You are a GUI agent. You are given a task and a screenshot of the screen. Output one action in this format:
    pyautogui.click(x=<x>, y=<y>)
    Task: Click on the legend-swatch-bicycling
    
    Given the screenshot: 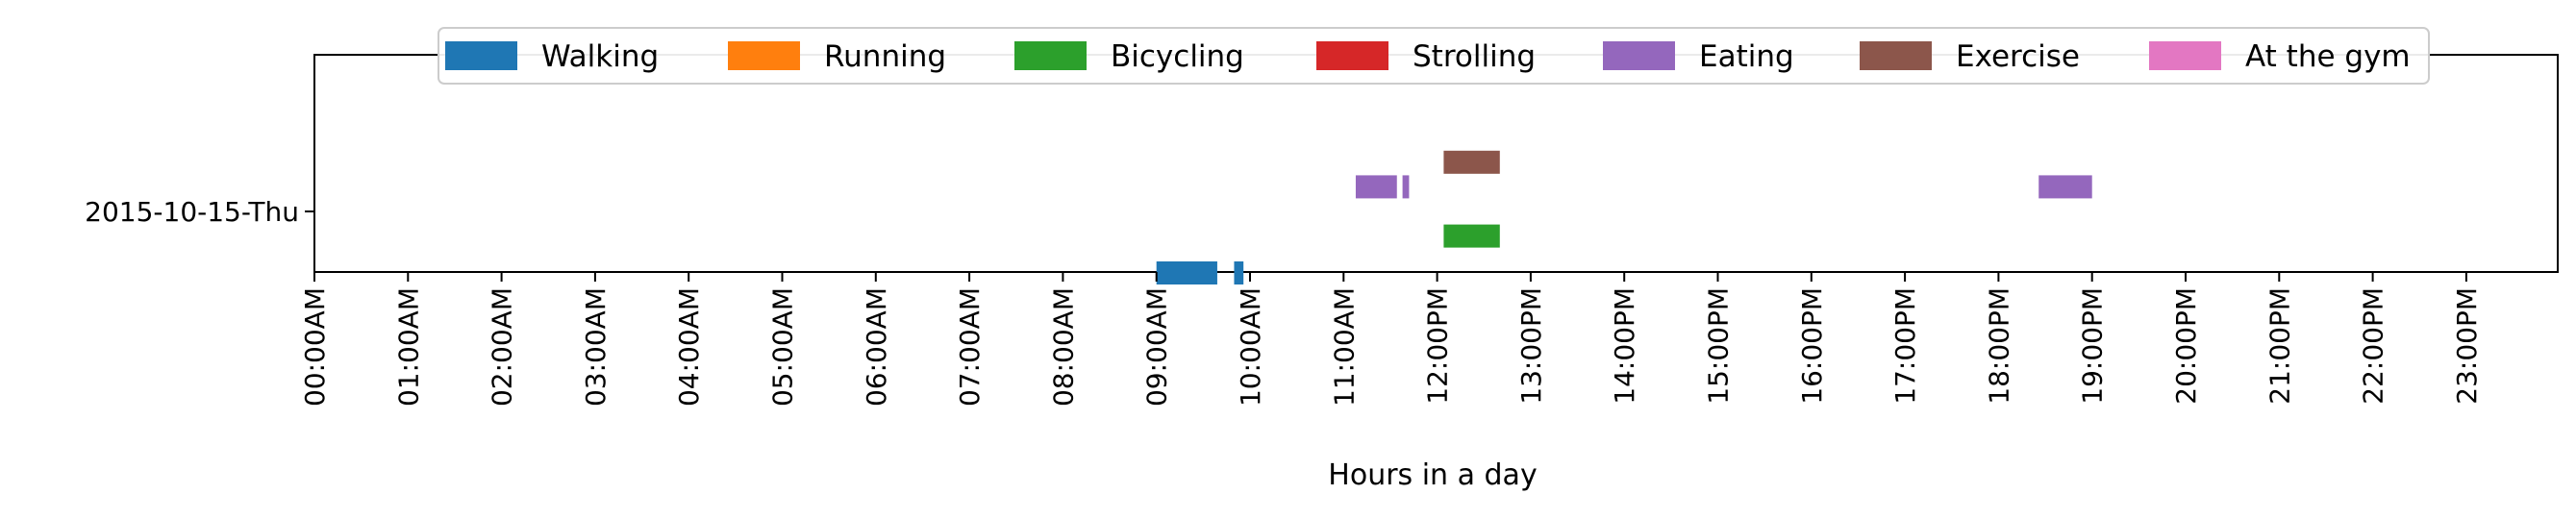 What is the action you would take?
    pyautogui.click(x=1050, y=55)
    